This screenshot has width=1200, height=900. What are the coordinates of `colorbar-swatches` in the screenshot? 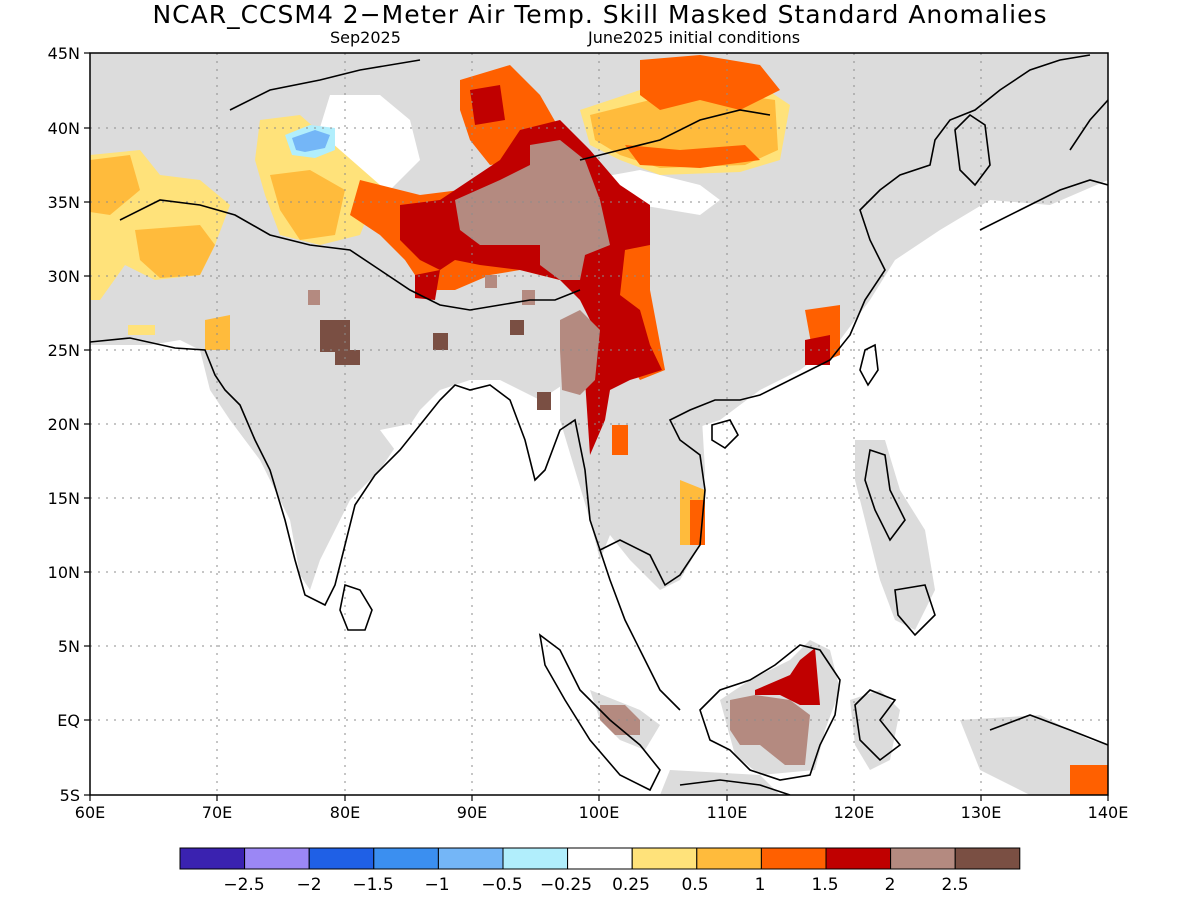 It's located at (600, 858).